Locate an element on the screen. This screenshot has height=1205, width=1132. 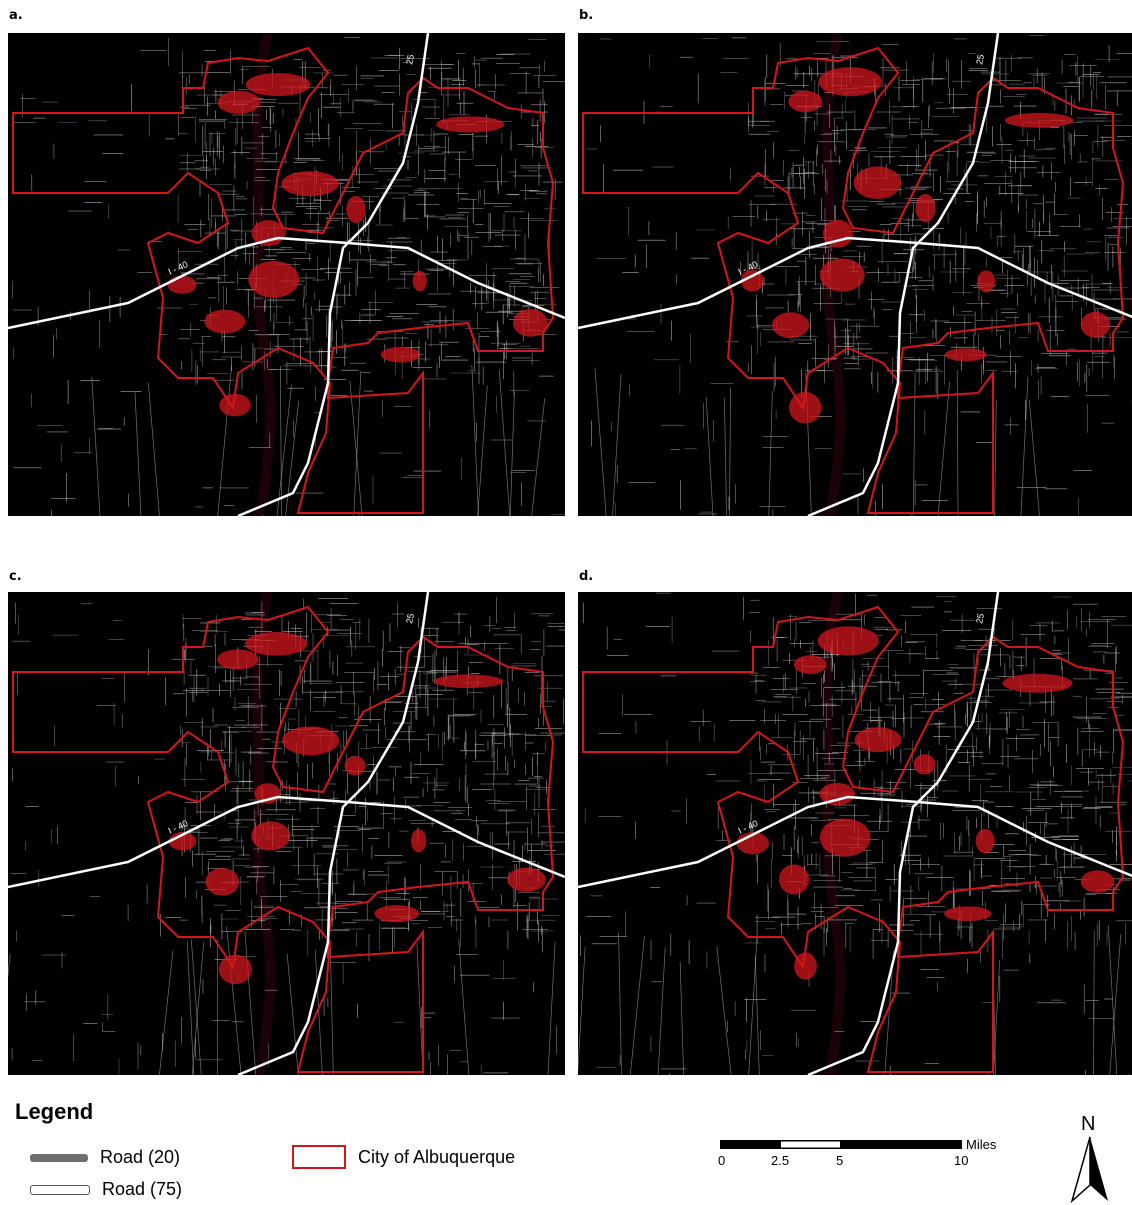
legend-item-city: City of Albuquerque is located at coordinates (403, 1157).